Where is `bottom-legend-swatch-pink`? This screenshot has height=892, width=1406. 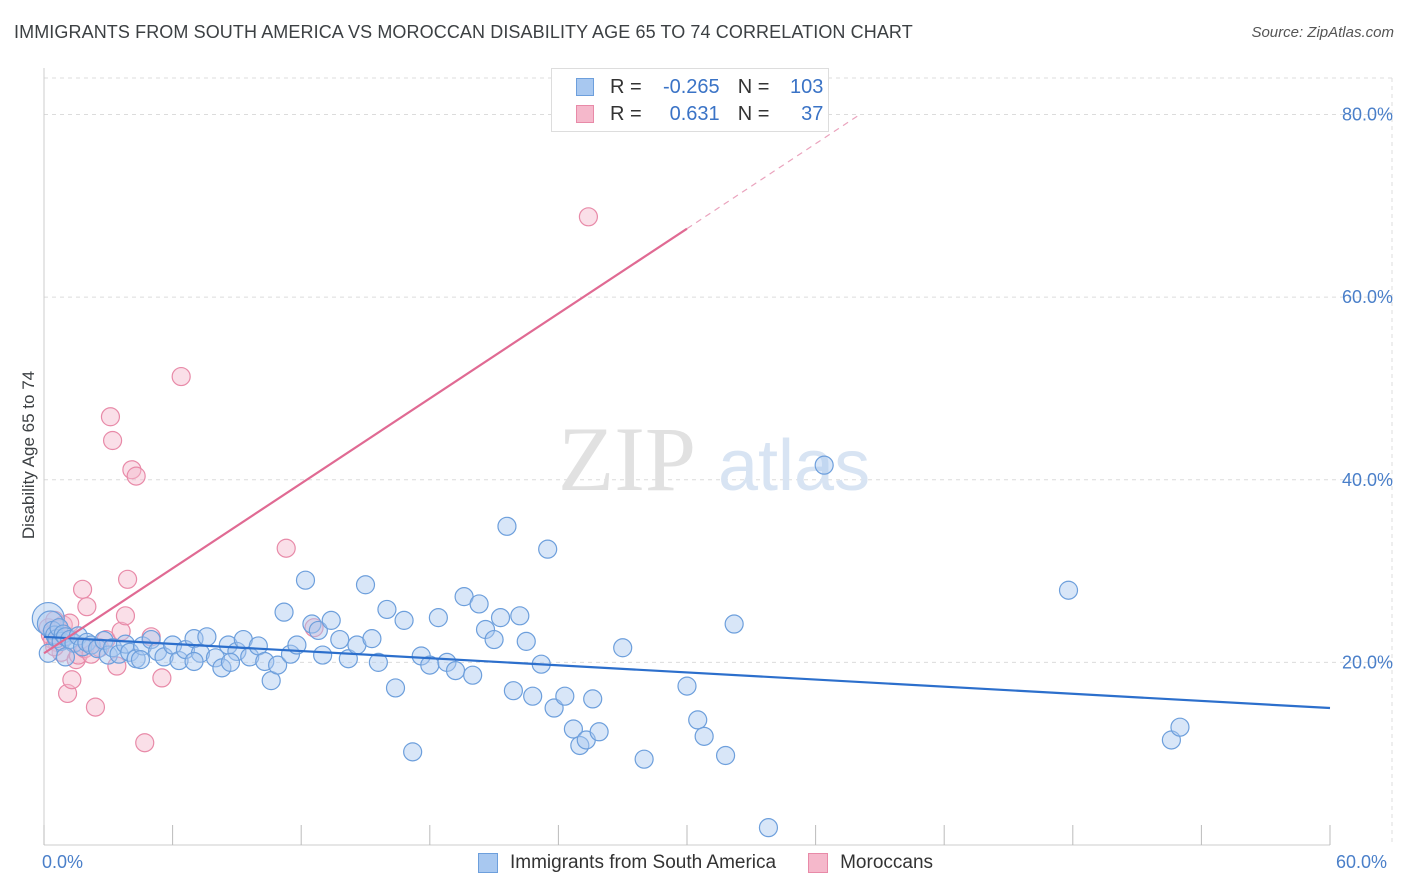 bottom-legend-swatch-pink is located at coordinates (818, 863).